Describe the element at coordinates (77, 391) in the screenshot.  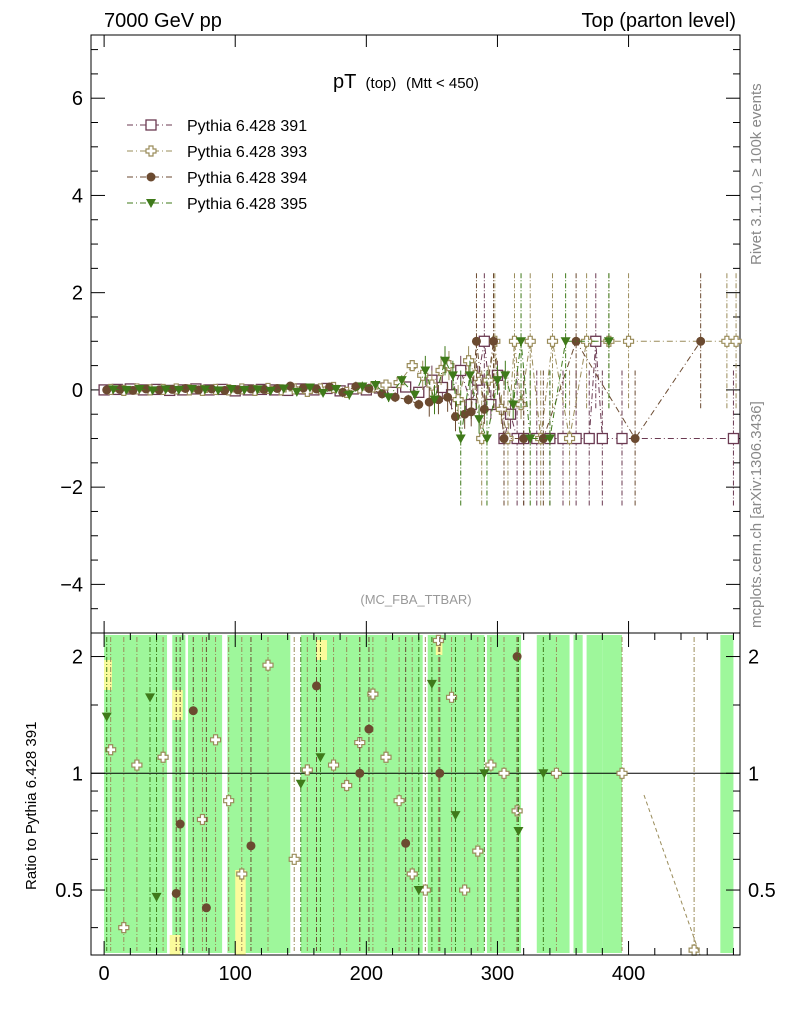
I see `y-tick-label: 0` at that location.